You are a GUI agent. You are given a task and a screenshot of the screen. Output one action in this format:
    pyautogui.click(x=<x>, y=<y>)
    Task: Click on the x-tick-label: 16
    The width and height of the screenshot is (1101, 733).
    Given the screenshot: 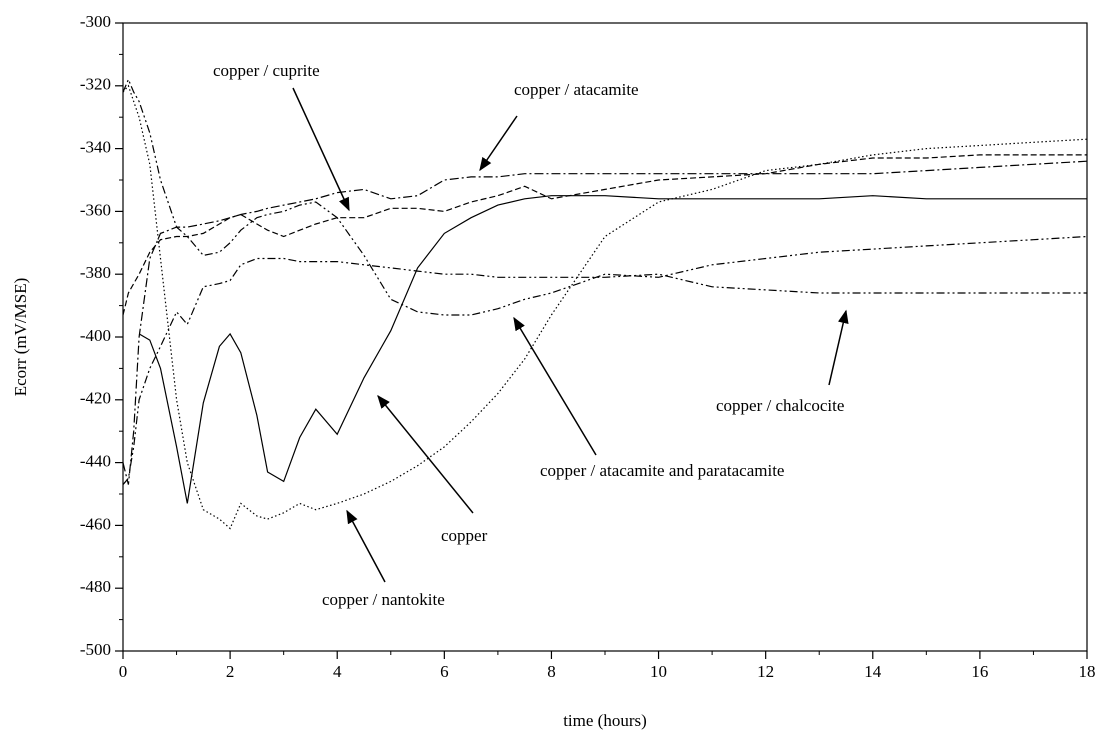 What is the action you would take?
    pyautogui.click(x=979, y=671)
    